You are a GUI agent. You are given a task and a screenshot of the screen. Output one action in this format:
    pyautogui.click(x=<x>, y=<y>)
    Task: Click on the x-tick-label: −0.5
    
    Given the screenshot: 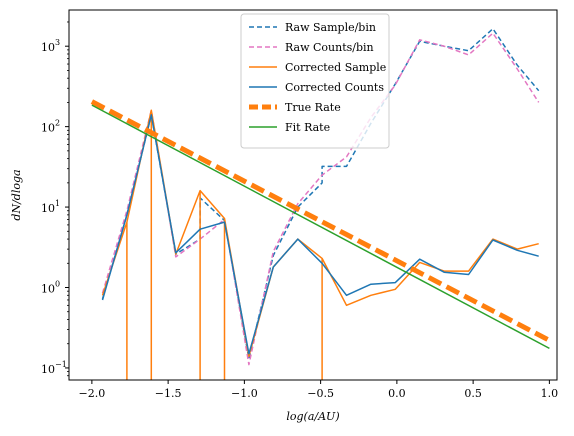 What is the action you would take?
    pyautogui.click(x=320, y=393)
    